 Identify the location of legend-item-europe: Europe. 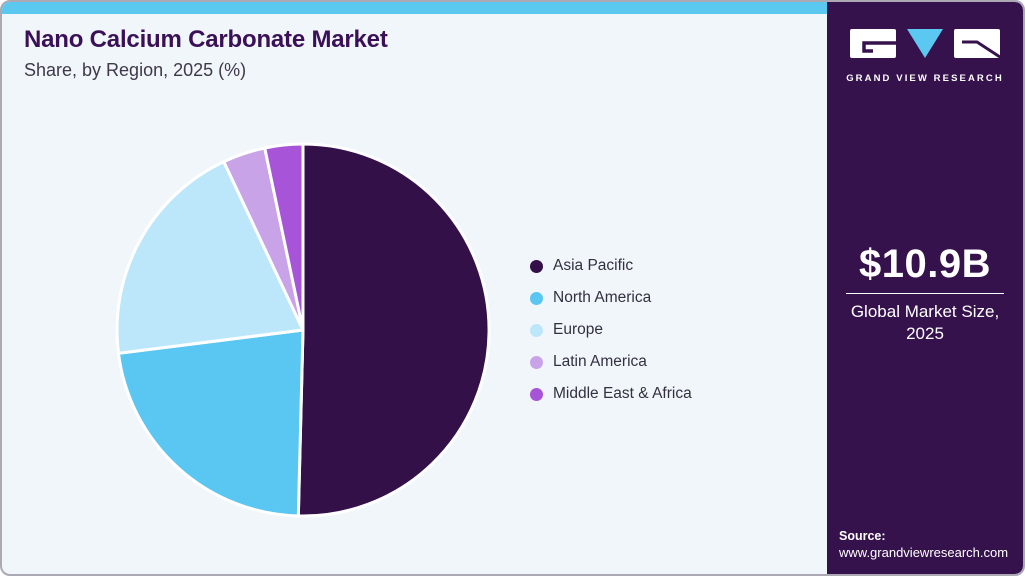
(611, 330).